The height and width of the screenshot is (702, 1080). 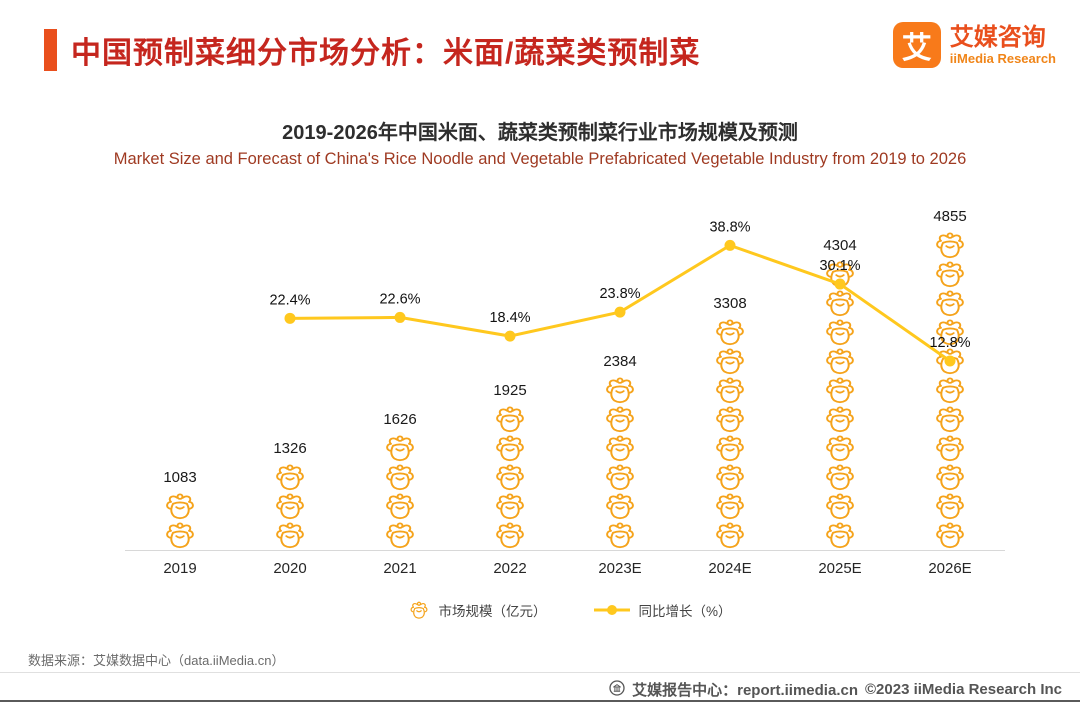 What do you see at coordinates (50, 50) in the screenshot?
I see `title-accent-bar` at bounding box center [50, 50].